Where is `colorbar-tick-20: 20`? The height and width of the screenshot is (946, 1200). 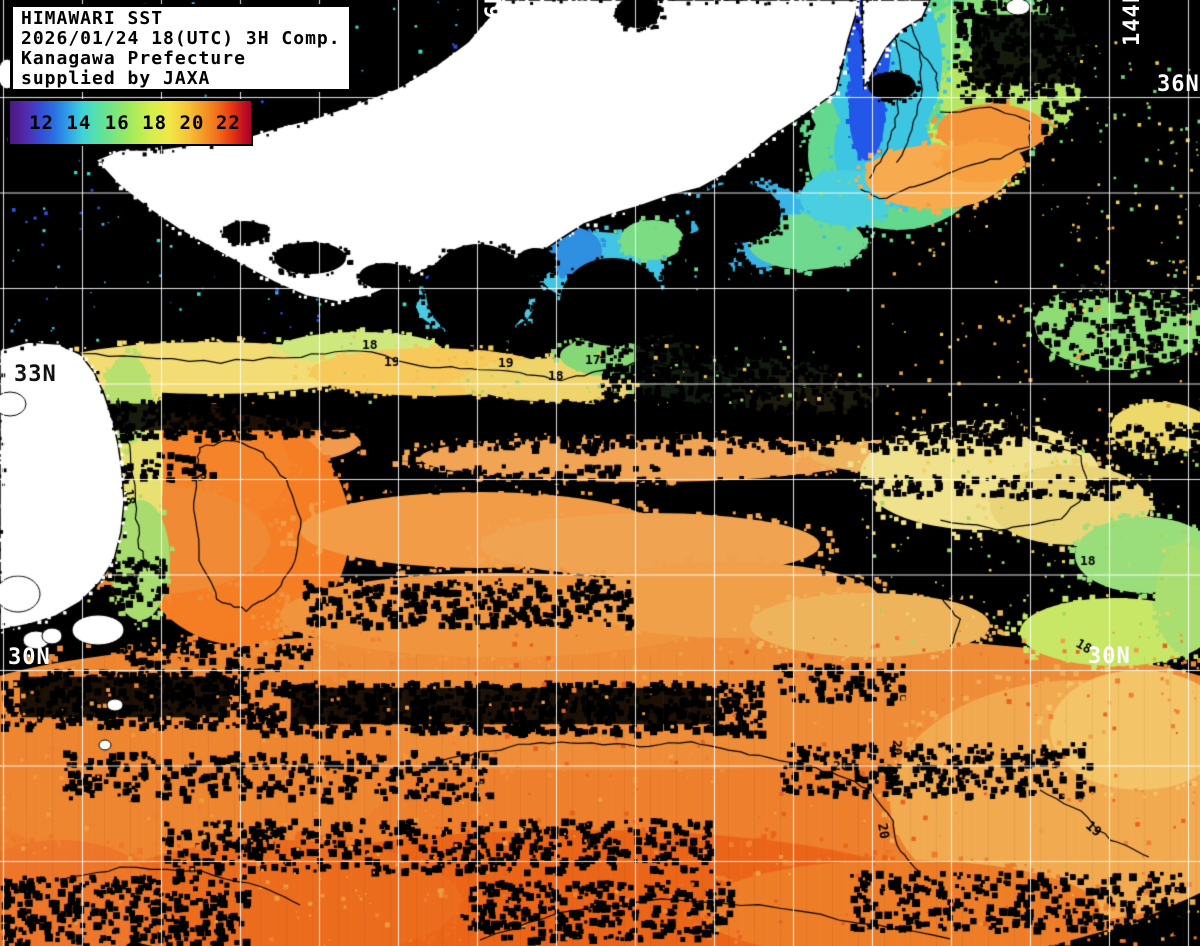
colorbar-tick-20: 20 is located at coordinates (192, 123).